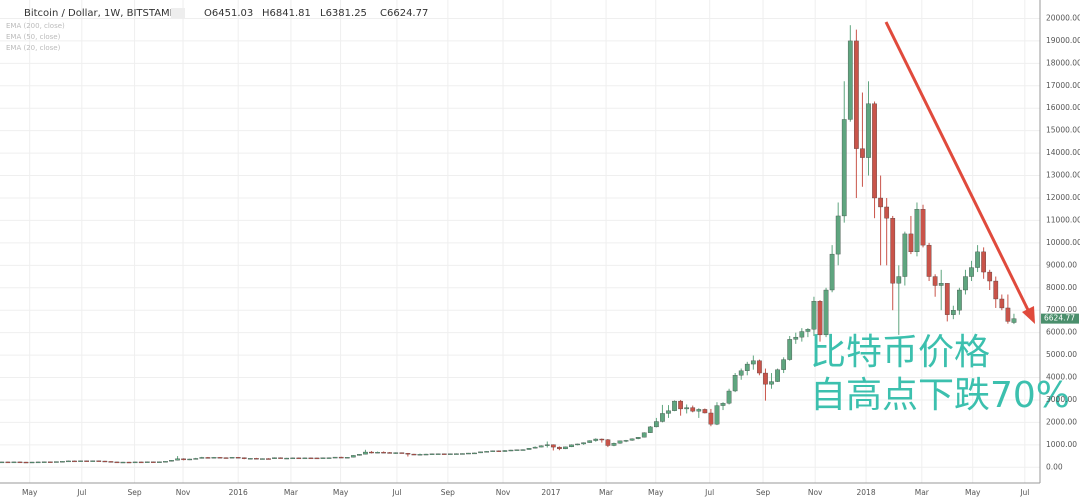  Describe the element at coordinates (1061, 399) in the screenshot. I see `y-tick-label: 3000.00` at that location.